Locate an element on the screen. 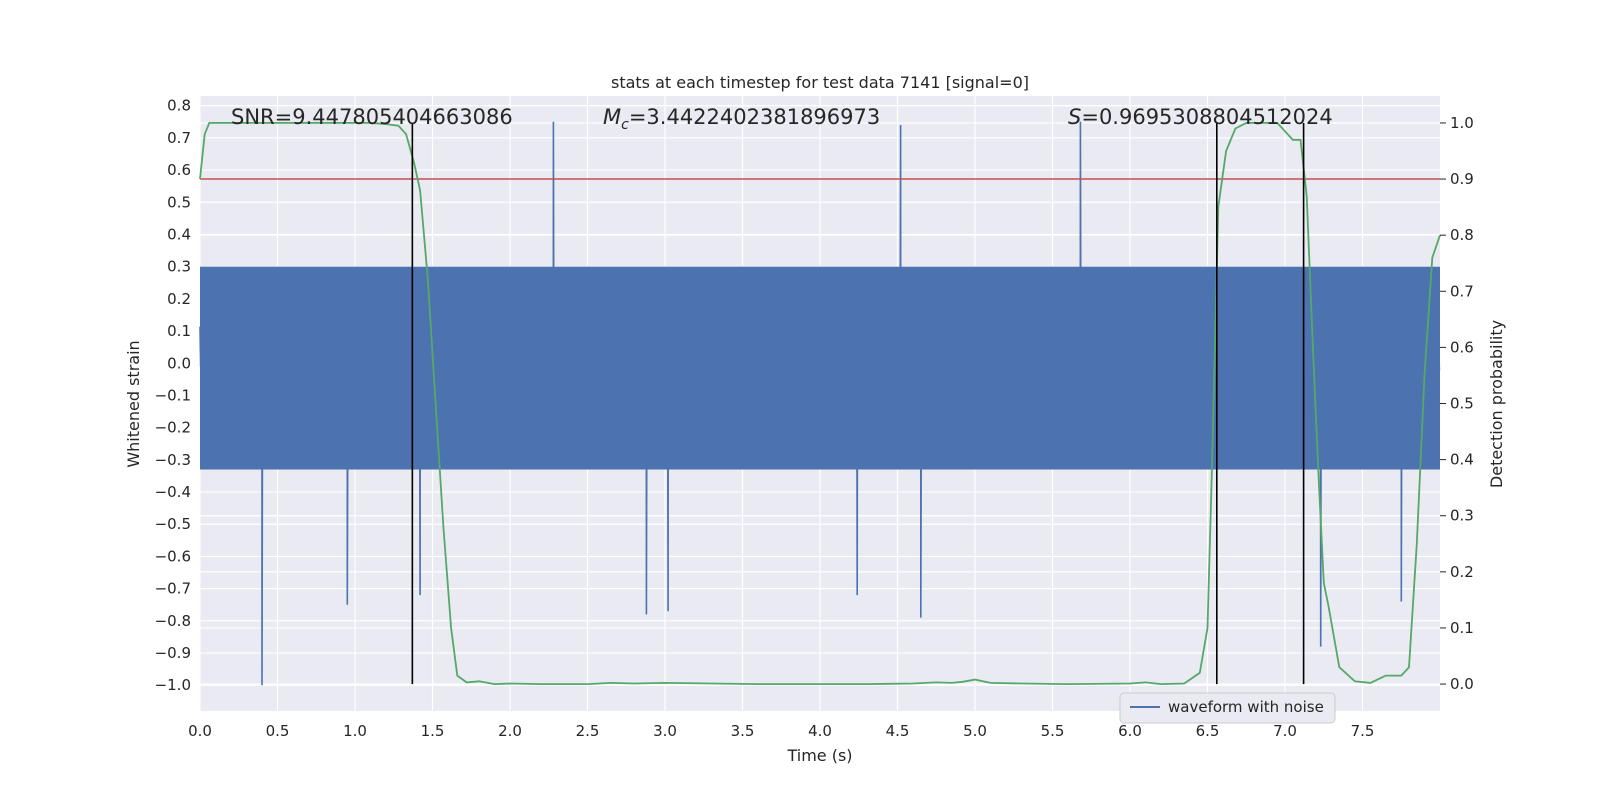  x-tick-label: 3.5 is located at coordinates (743, 731).